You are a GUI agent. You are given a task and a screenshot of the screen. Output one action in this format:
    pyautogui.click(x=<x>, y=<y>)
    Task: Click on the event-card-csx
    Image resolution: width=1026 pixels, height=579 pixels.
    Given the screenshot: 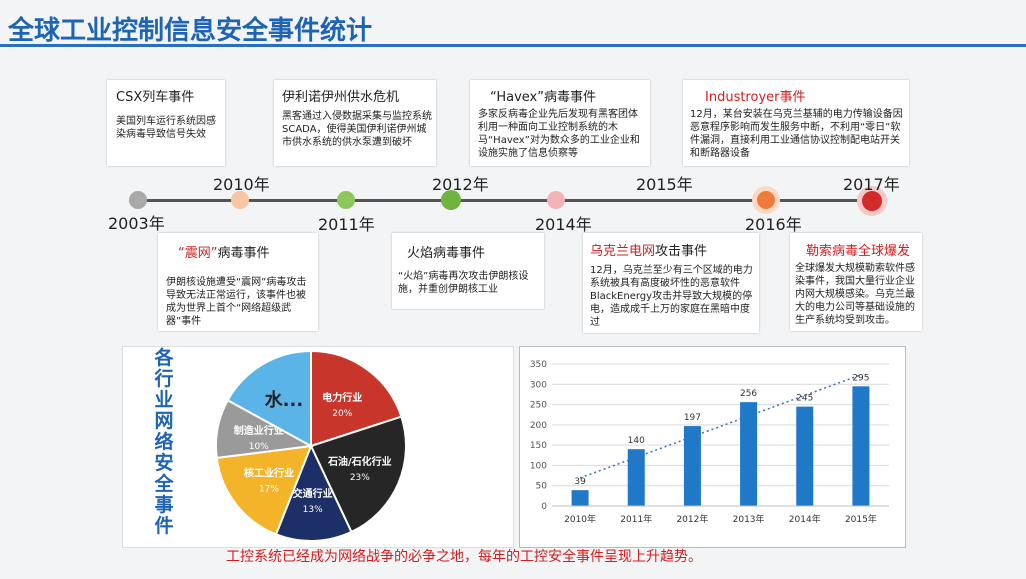 What is the action you would take?
    pyautogui.click(x=166, y=123)
    